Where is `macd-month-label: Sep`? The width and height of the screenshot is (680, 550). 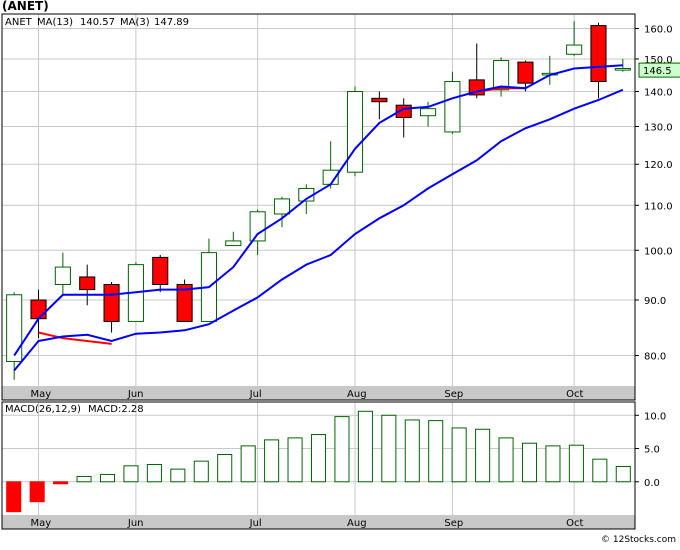 macd-month-label: Sep is located at coordinates (453, 523).